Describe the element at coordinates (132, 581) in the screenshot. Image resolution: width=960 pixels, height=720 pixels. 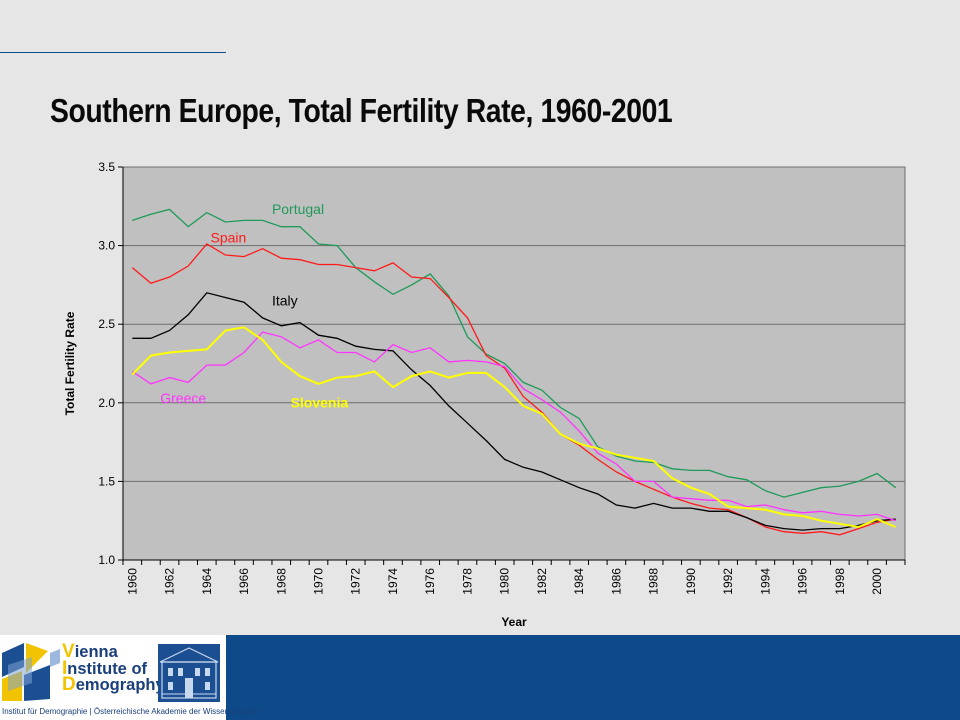
I see `x-tick-label: 1960` at that location.